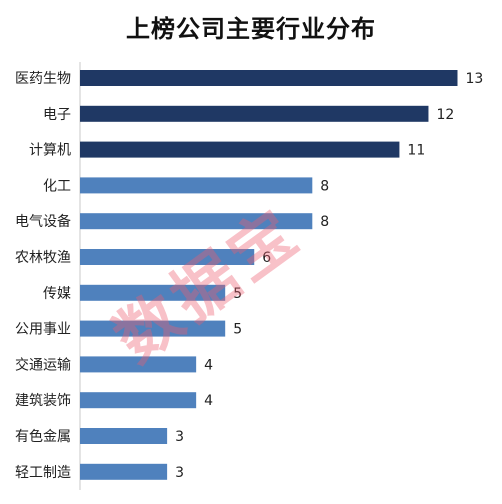 The height and width of the screenshot is (504, 502). I want to click on category-label-0: 医药生物, so click(43, 79).